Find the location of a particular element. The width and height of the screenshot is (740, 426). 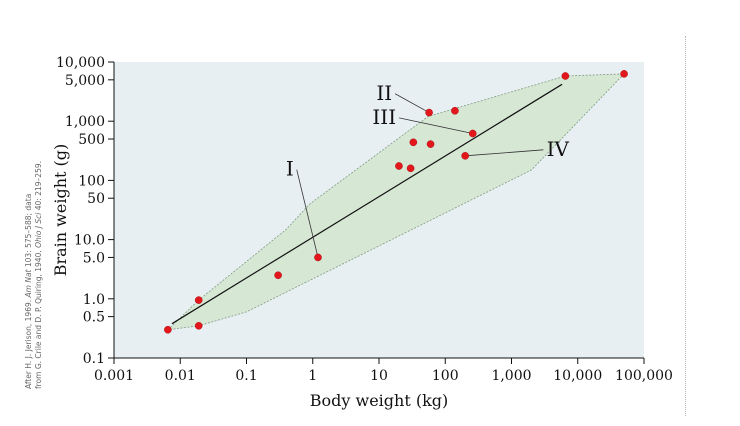

annotation-label-1: I is located at coordinates (290, 169).